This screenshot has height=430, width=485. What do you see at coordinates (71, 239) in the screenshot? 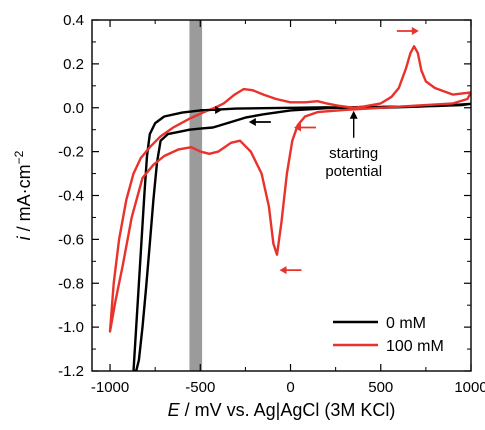
I see `y-tick-label: -0.6` at bounding box center [71, 239].